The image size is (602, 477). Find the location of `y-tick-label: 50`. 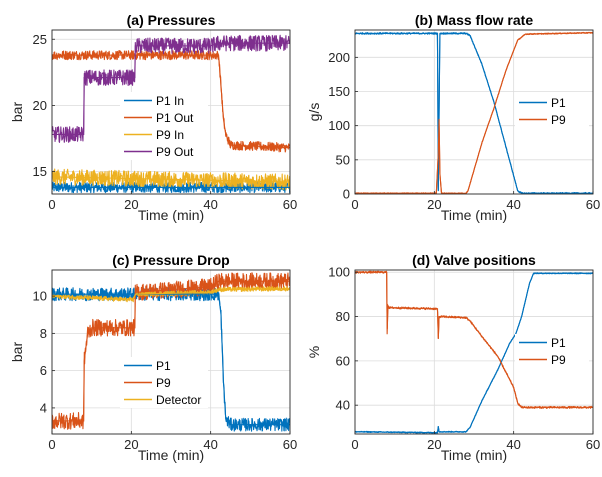

y-tick-label: 50 is located at coordinates (343, 159).